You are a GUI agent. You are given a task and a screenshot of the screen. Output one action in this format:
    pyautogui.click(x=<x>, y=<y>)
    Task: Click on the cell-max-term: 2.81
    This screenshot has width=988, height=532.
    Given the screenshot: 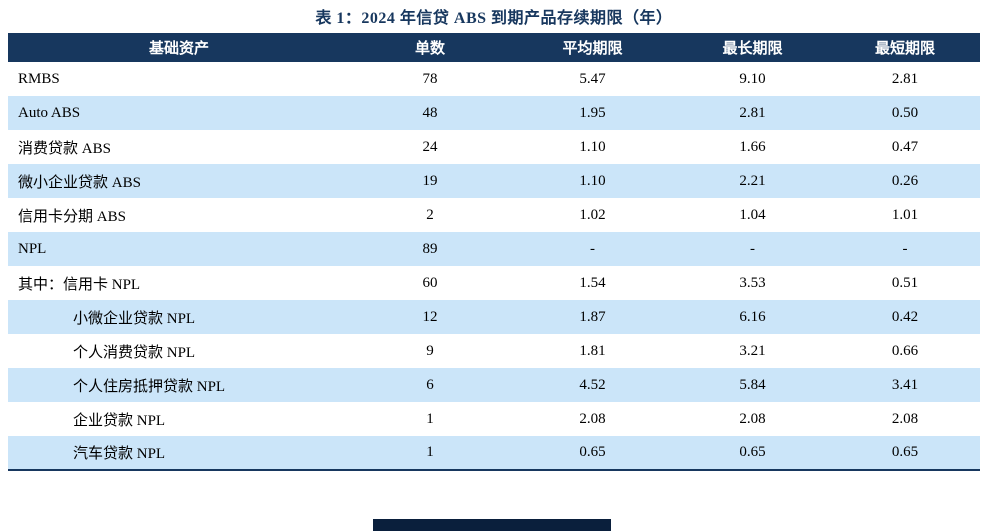 What is the action you would take?
    pyautogui.click(x=752, y=112)
    